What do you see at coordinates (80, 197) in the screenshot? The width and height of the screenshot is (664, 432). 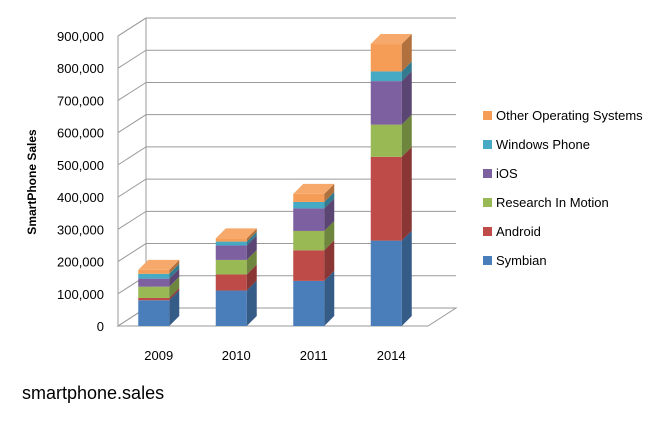 I see `y-tick-label: 400,000` at bounding box center [80, 197].